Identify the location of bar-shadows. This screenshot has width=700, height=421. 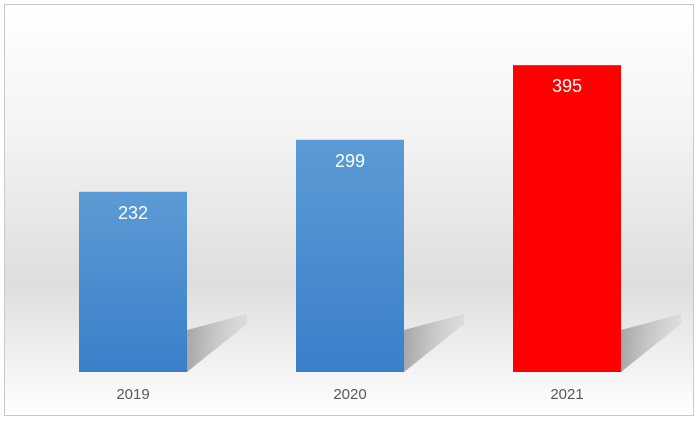
(434, 343).